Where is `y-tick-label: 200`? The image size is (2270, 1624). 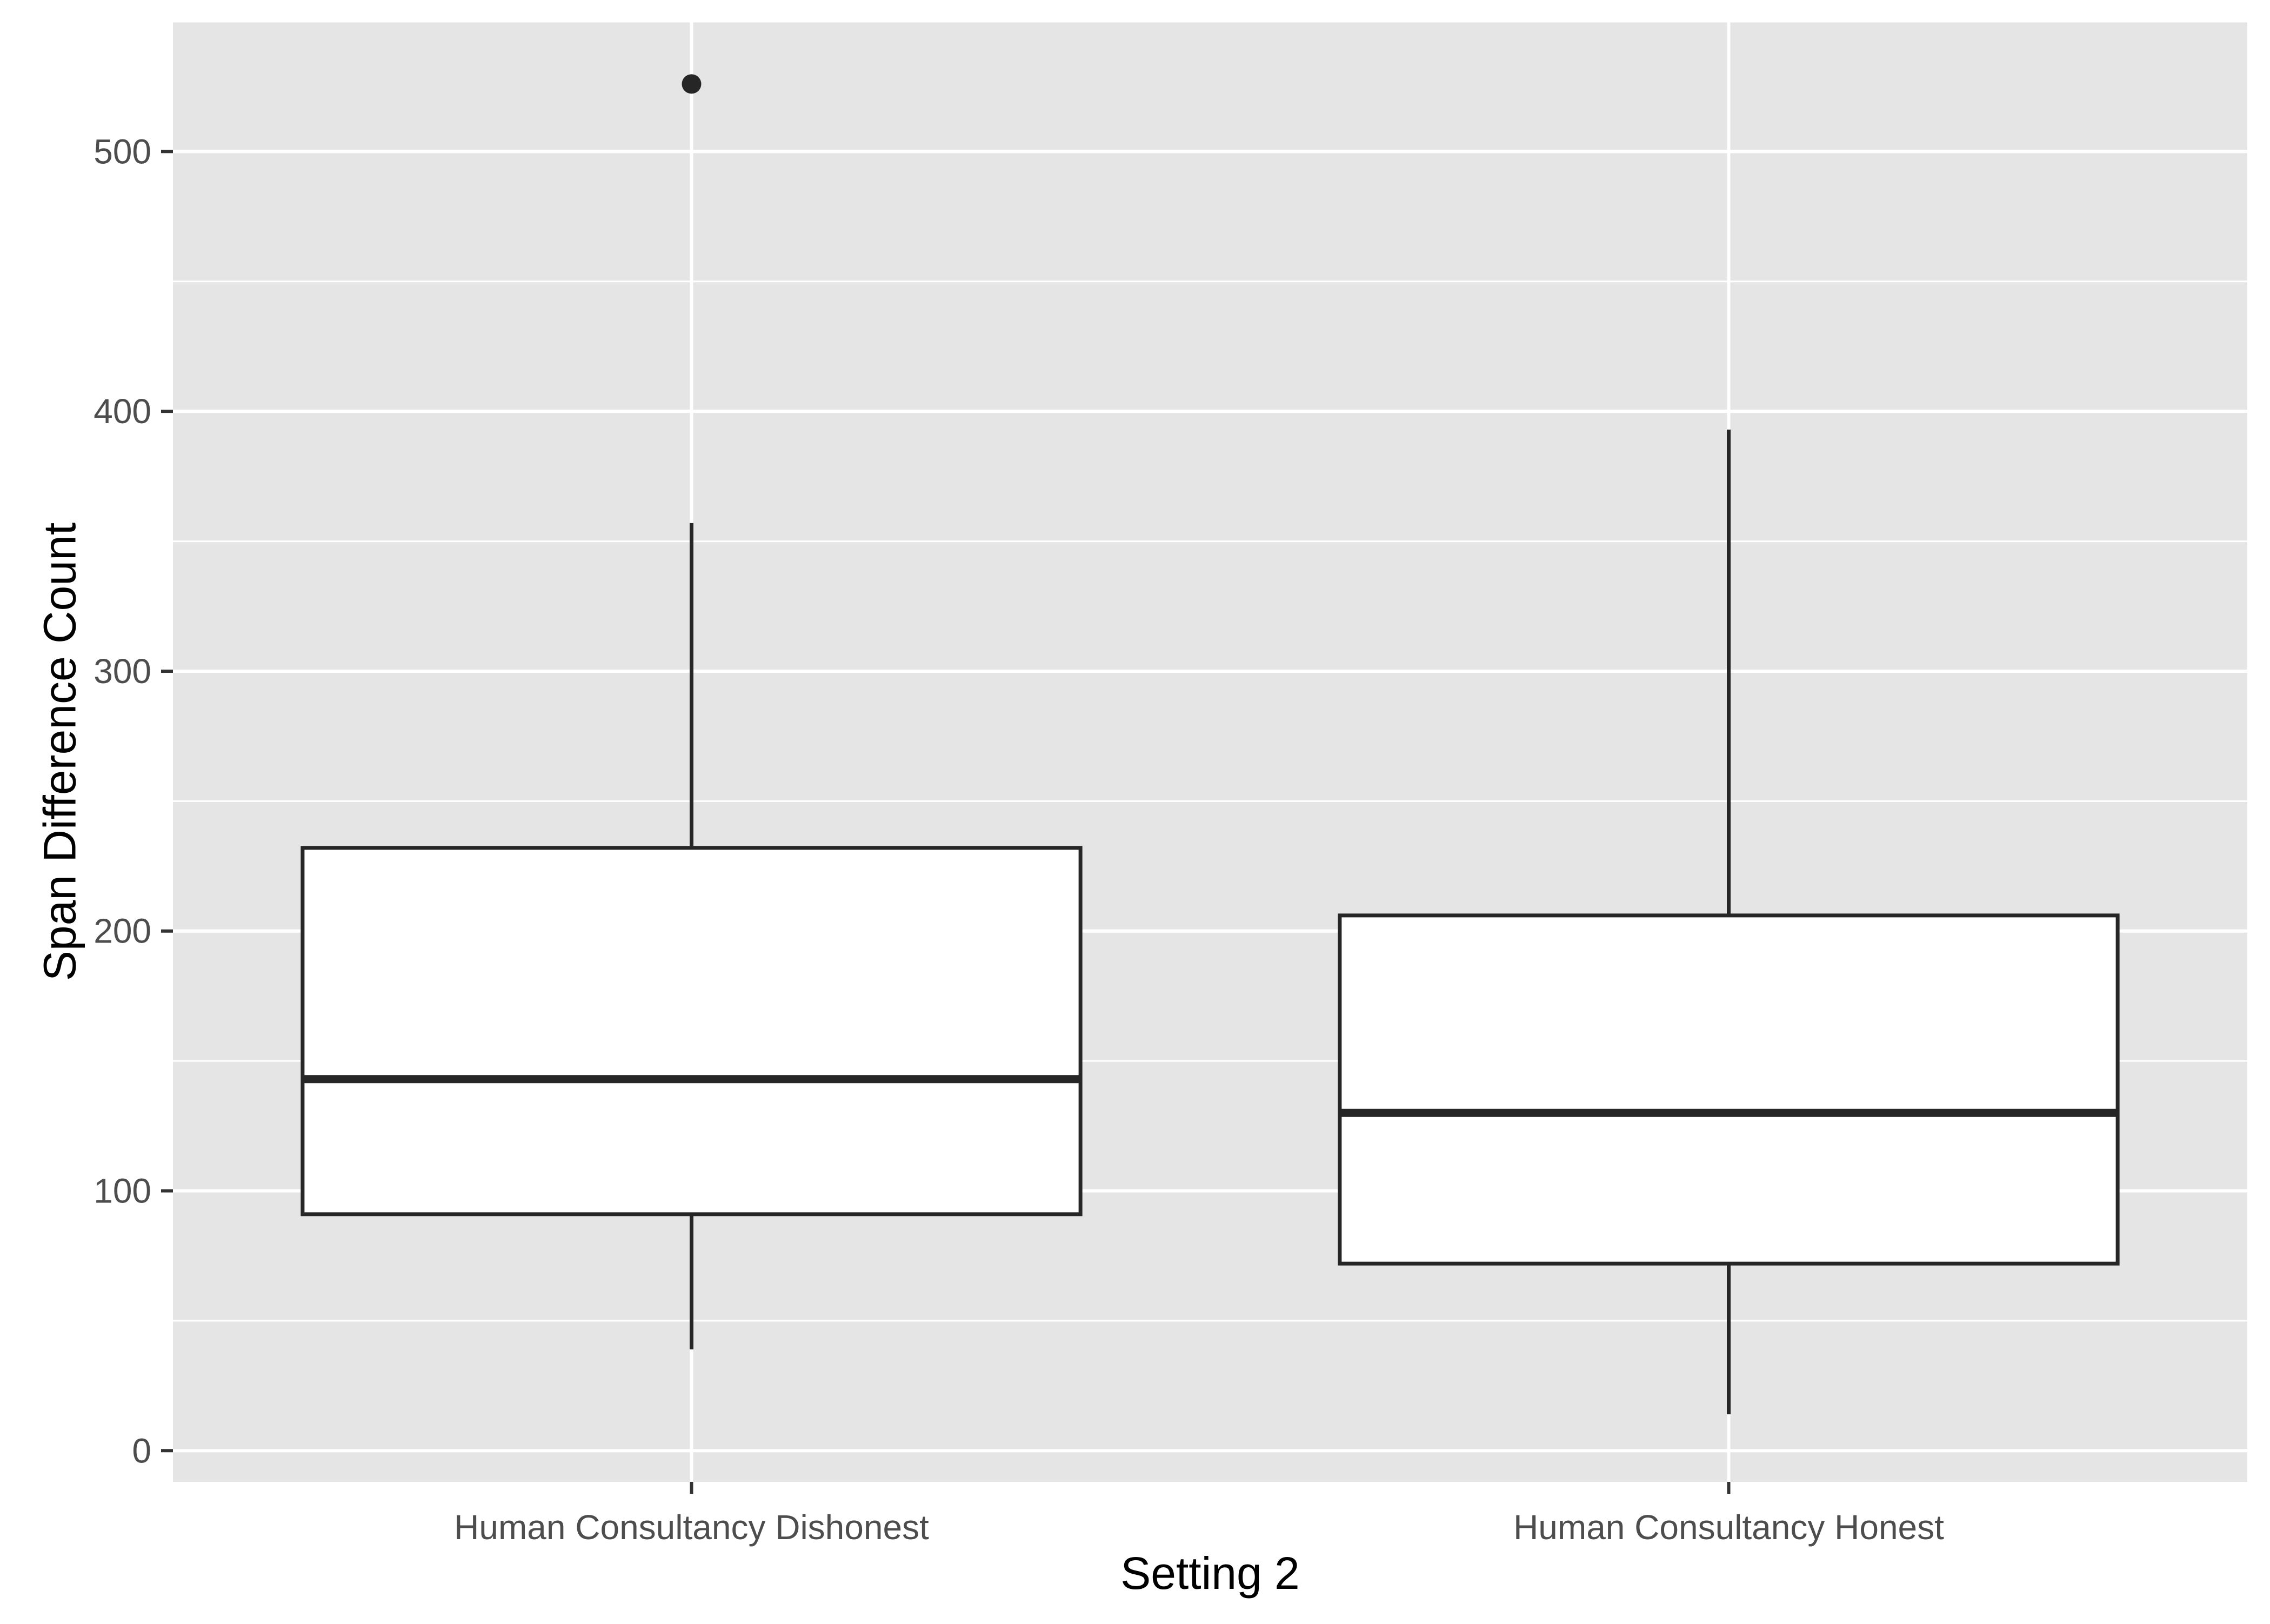 y-tick-label: 200 is located at coordinates (122, 931).